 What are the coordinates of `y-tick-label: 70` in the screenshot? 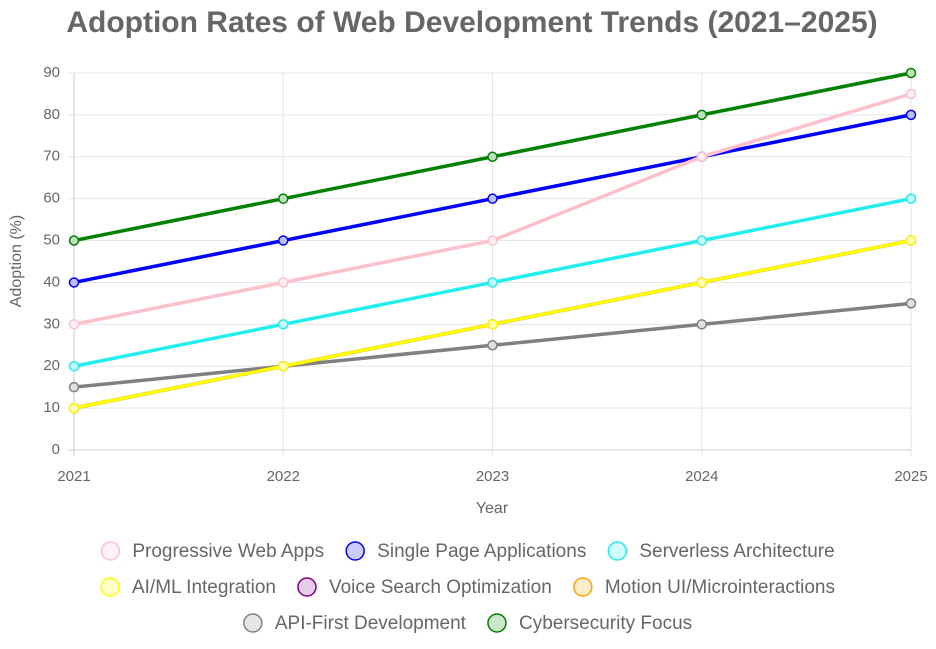 It's located at (51, 156).